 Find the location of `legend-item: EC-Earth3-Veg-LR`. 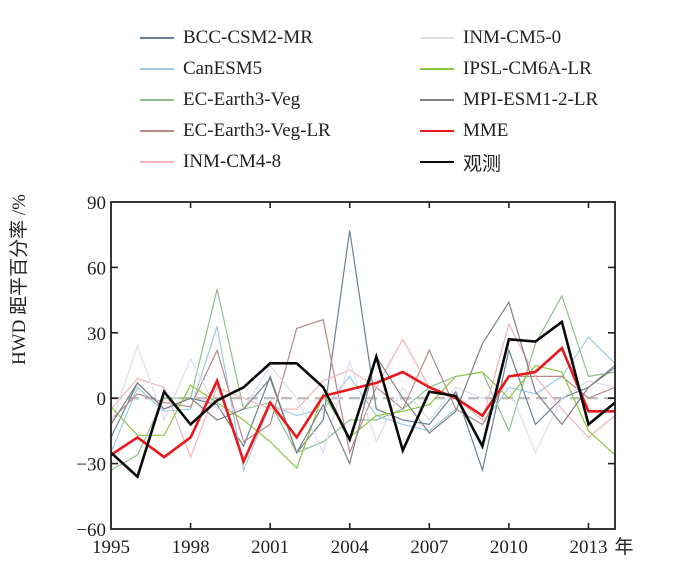

legend-item: EC-Earth3-Veg-LR is located at coordinates (235, 131).